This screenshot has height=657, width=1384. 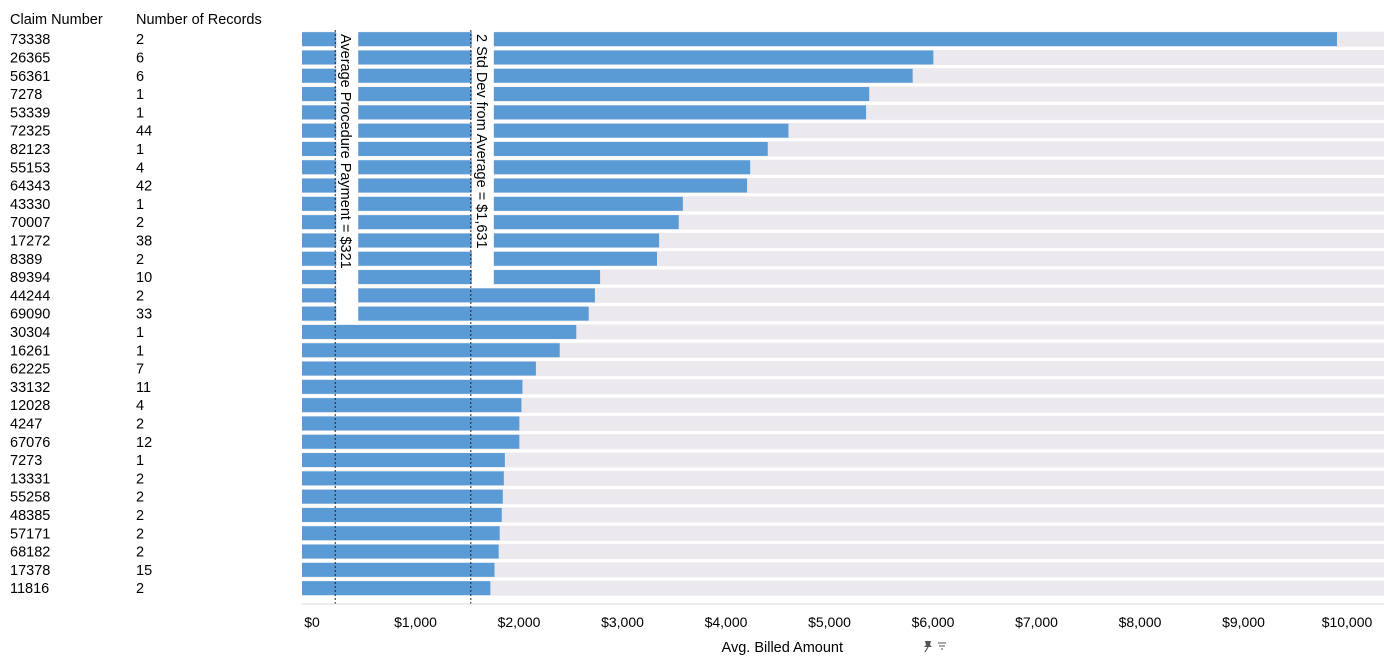 What do you see at coordinates (30, 333) in the screenshot?
I see `claim-number-label: 30304` at bounding box center [30, 333].